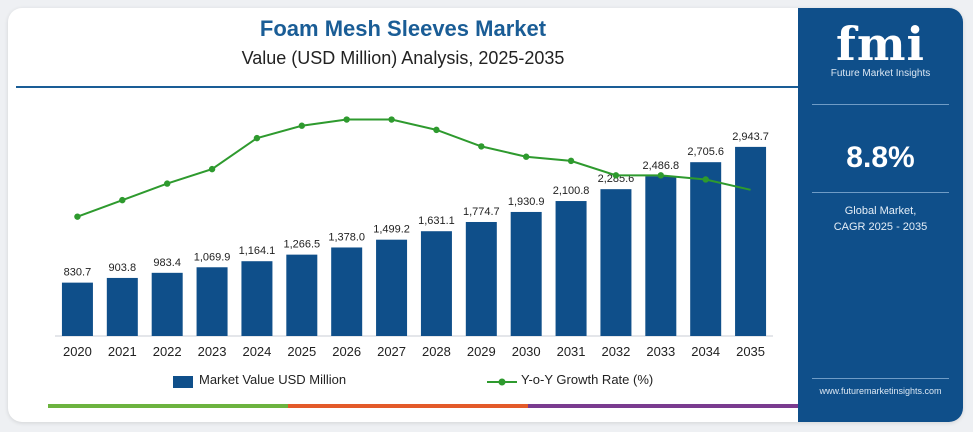 This screenshot has height=432, width=973. I want to click on data-label-2030: 1,930.9, so click(526, 202).